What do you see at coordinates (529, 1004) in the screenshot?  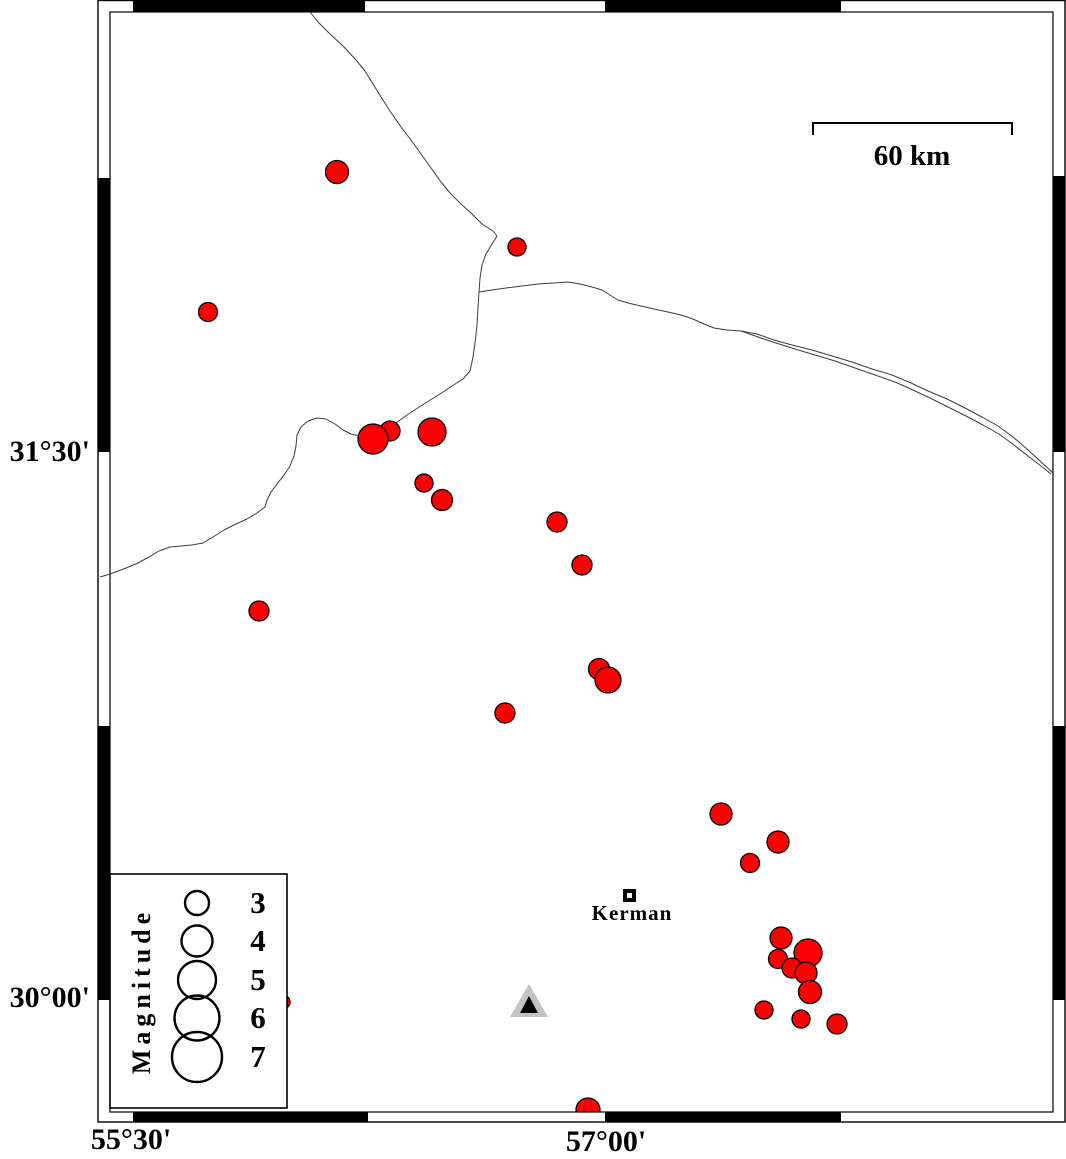 I see `station-triangle-inner` at bounding box center [529, 1004].